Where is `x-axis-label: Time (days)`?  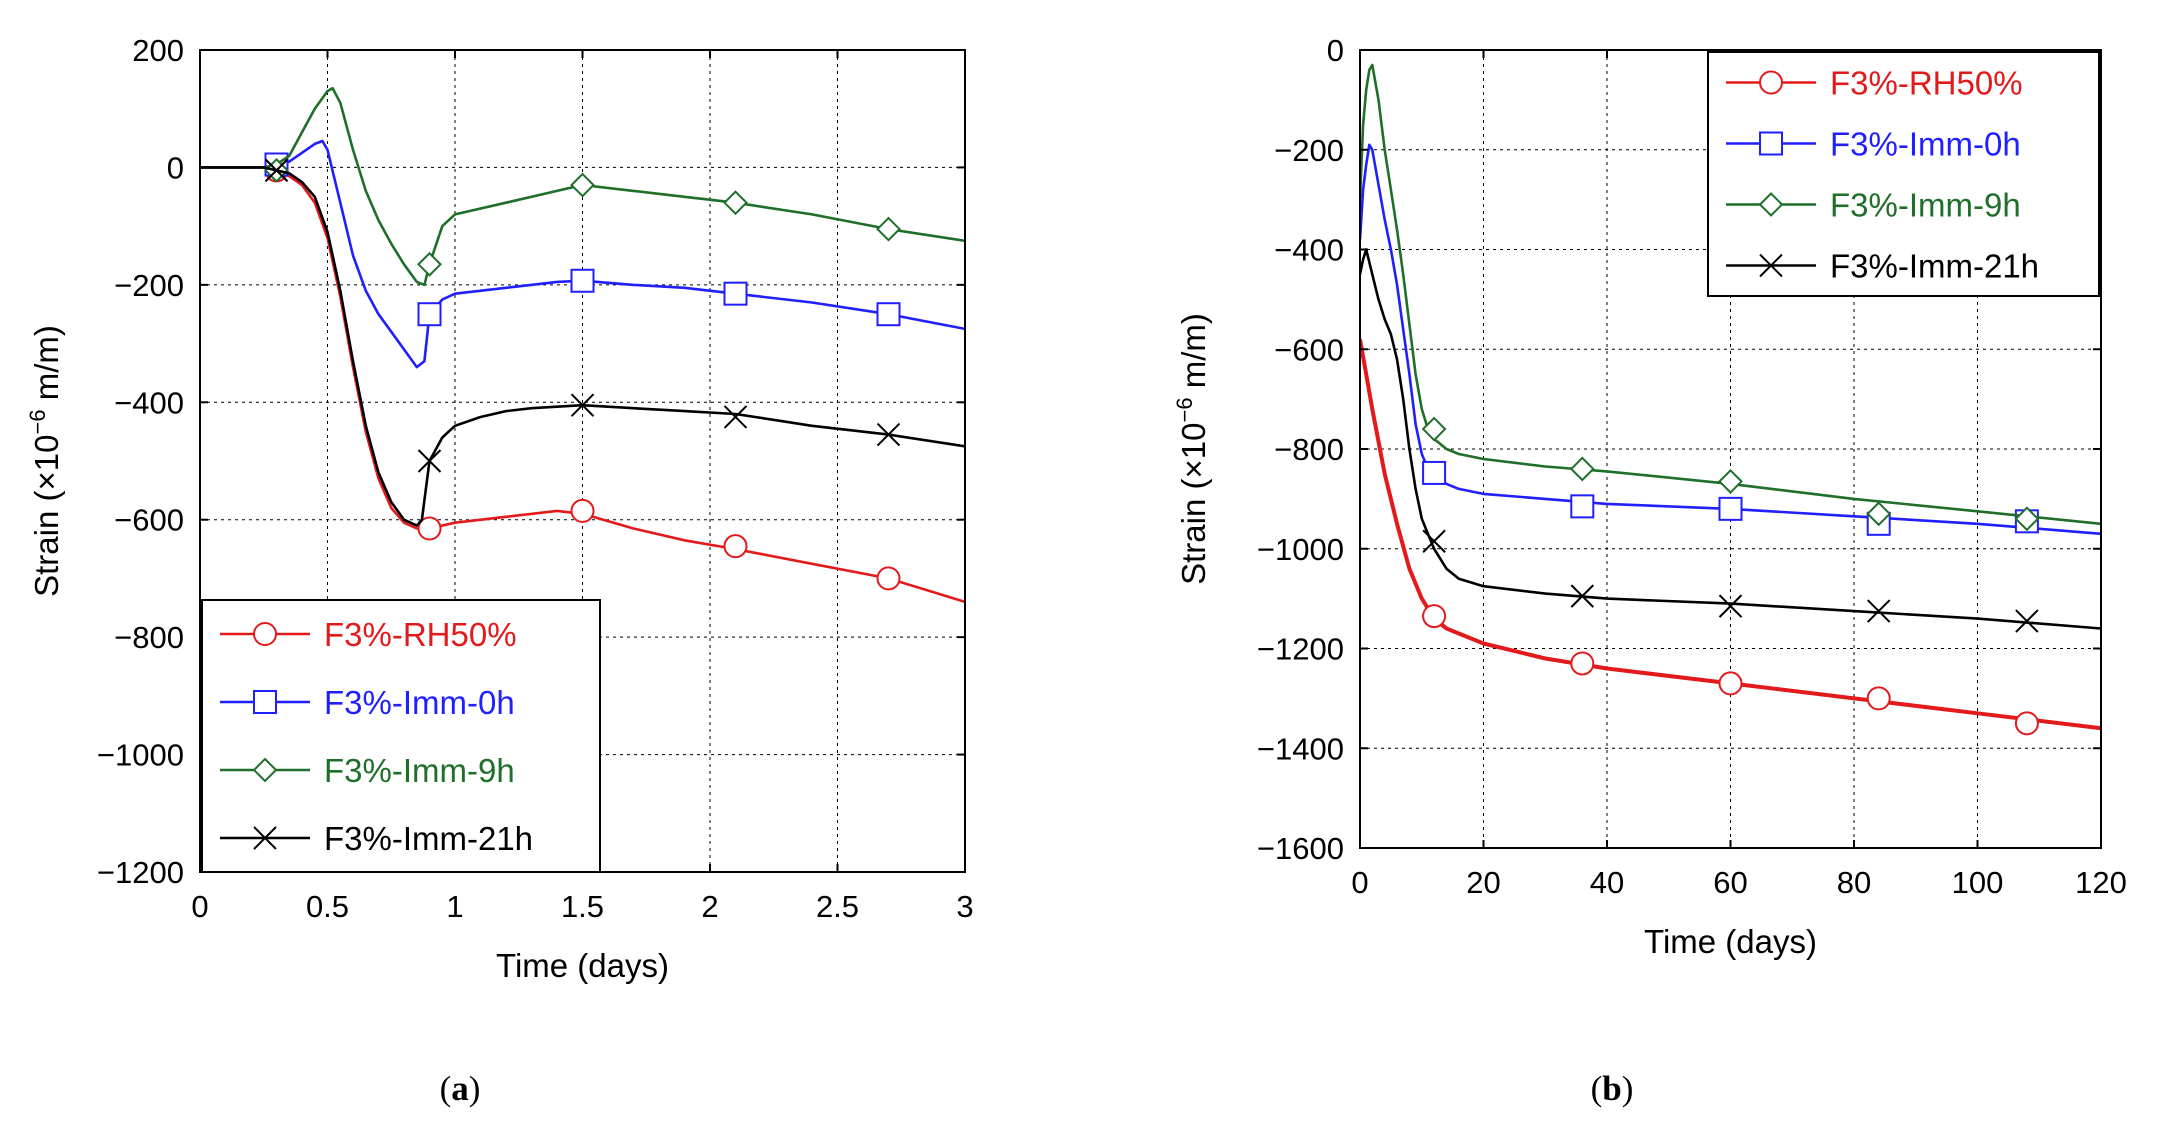
x-axis-label: Time (days) is located at coordinates (582, 965).